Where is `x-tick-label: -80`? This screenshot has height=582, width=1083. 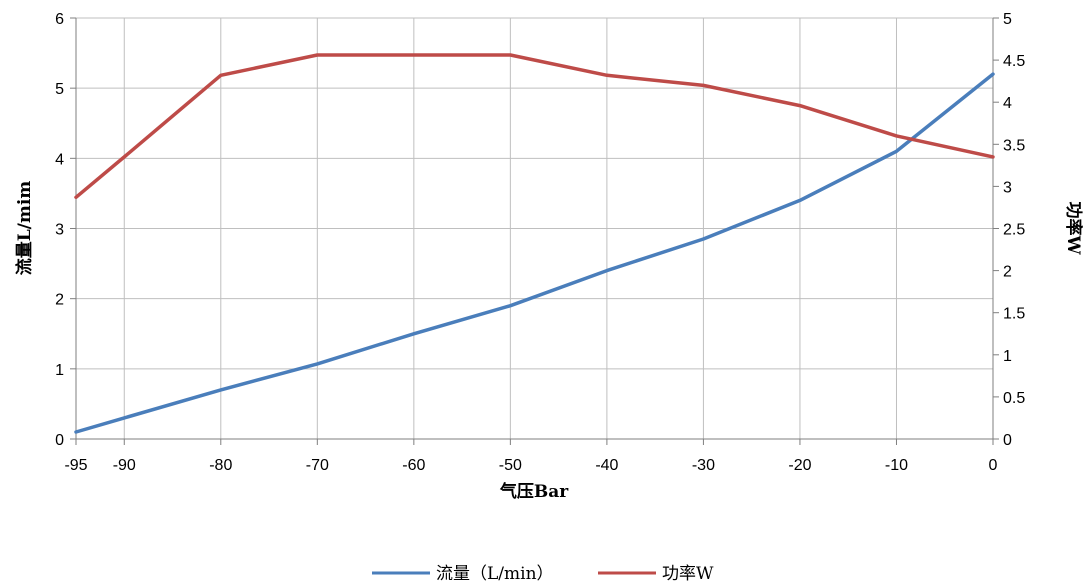
x-tick-label: -80 is located at coordinates (220, 465).